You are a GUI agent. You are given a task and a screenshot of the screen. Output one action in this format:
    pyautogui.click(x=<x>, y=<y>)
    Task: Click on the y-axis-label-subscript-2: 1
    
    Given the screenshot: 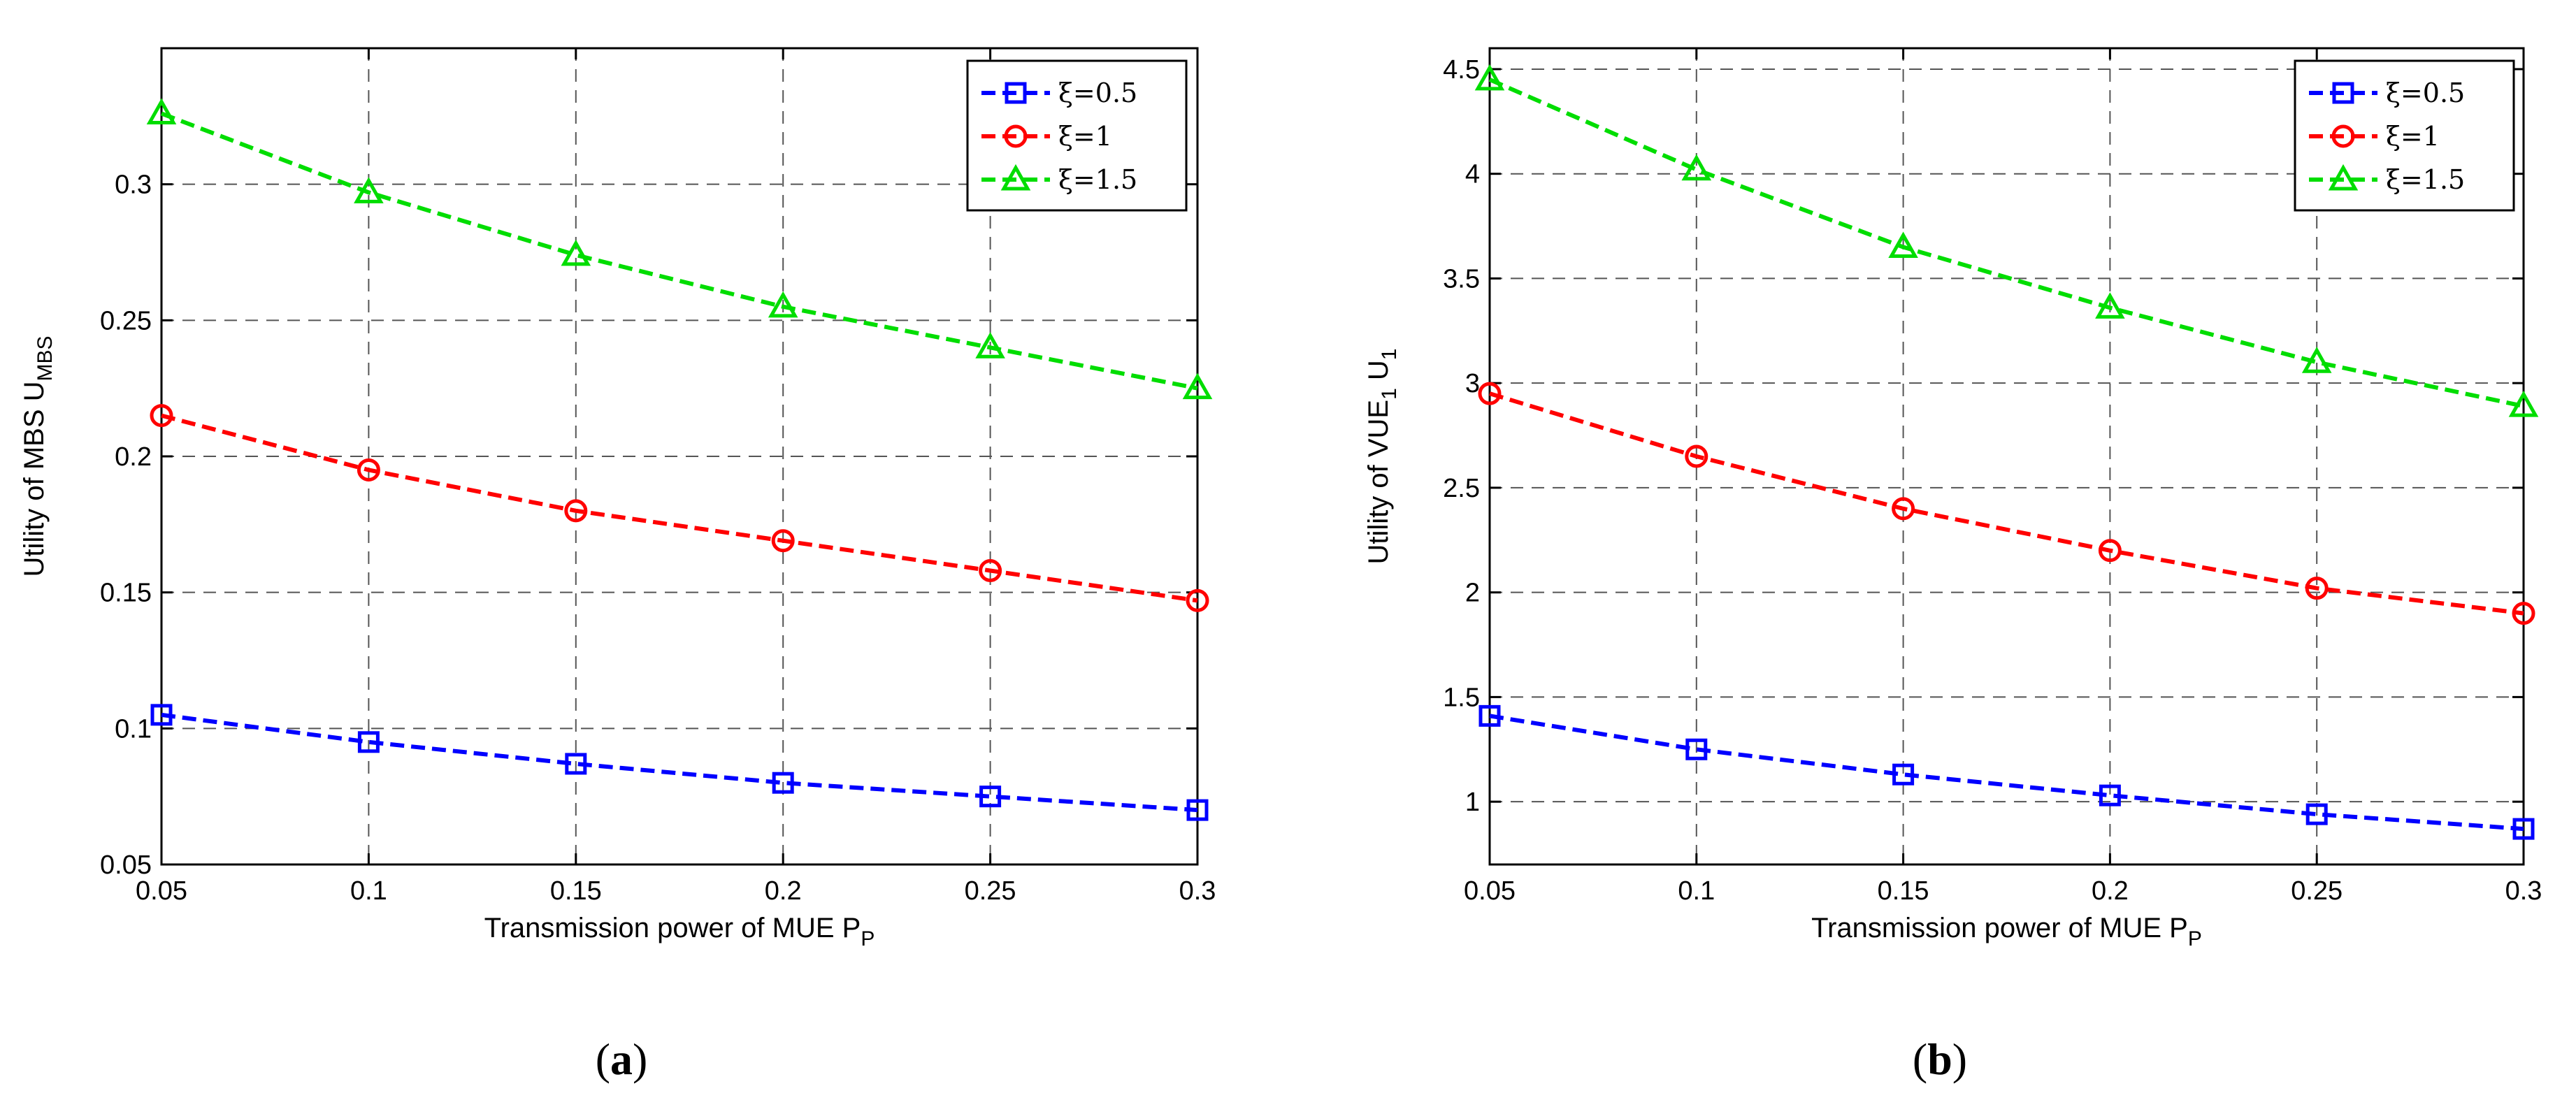 What is the action you would take?
    pyautogui.click(x=1389, y=355)
    